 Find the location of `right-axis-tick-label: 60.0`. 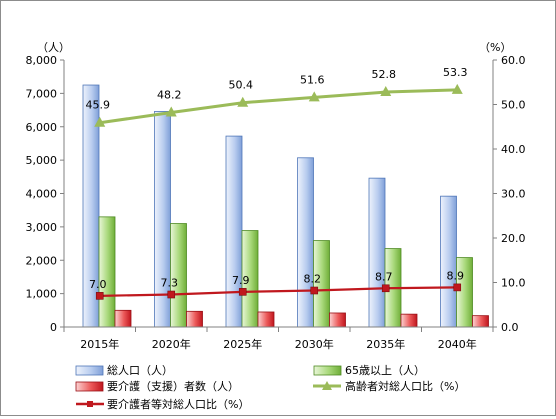

right-axis-tick-label: 60.0 is located at coordinates (513, 60).